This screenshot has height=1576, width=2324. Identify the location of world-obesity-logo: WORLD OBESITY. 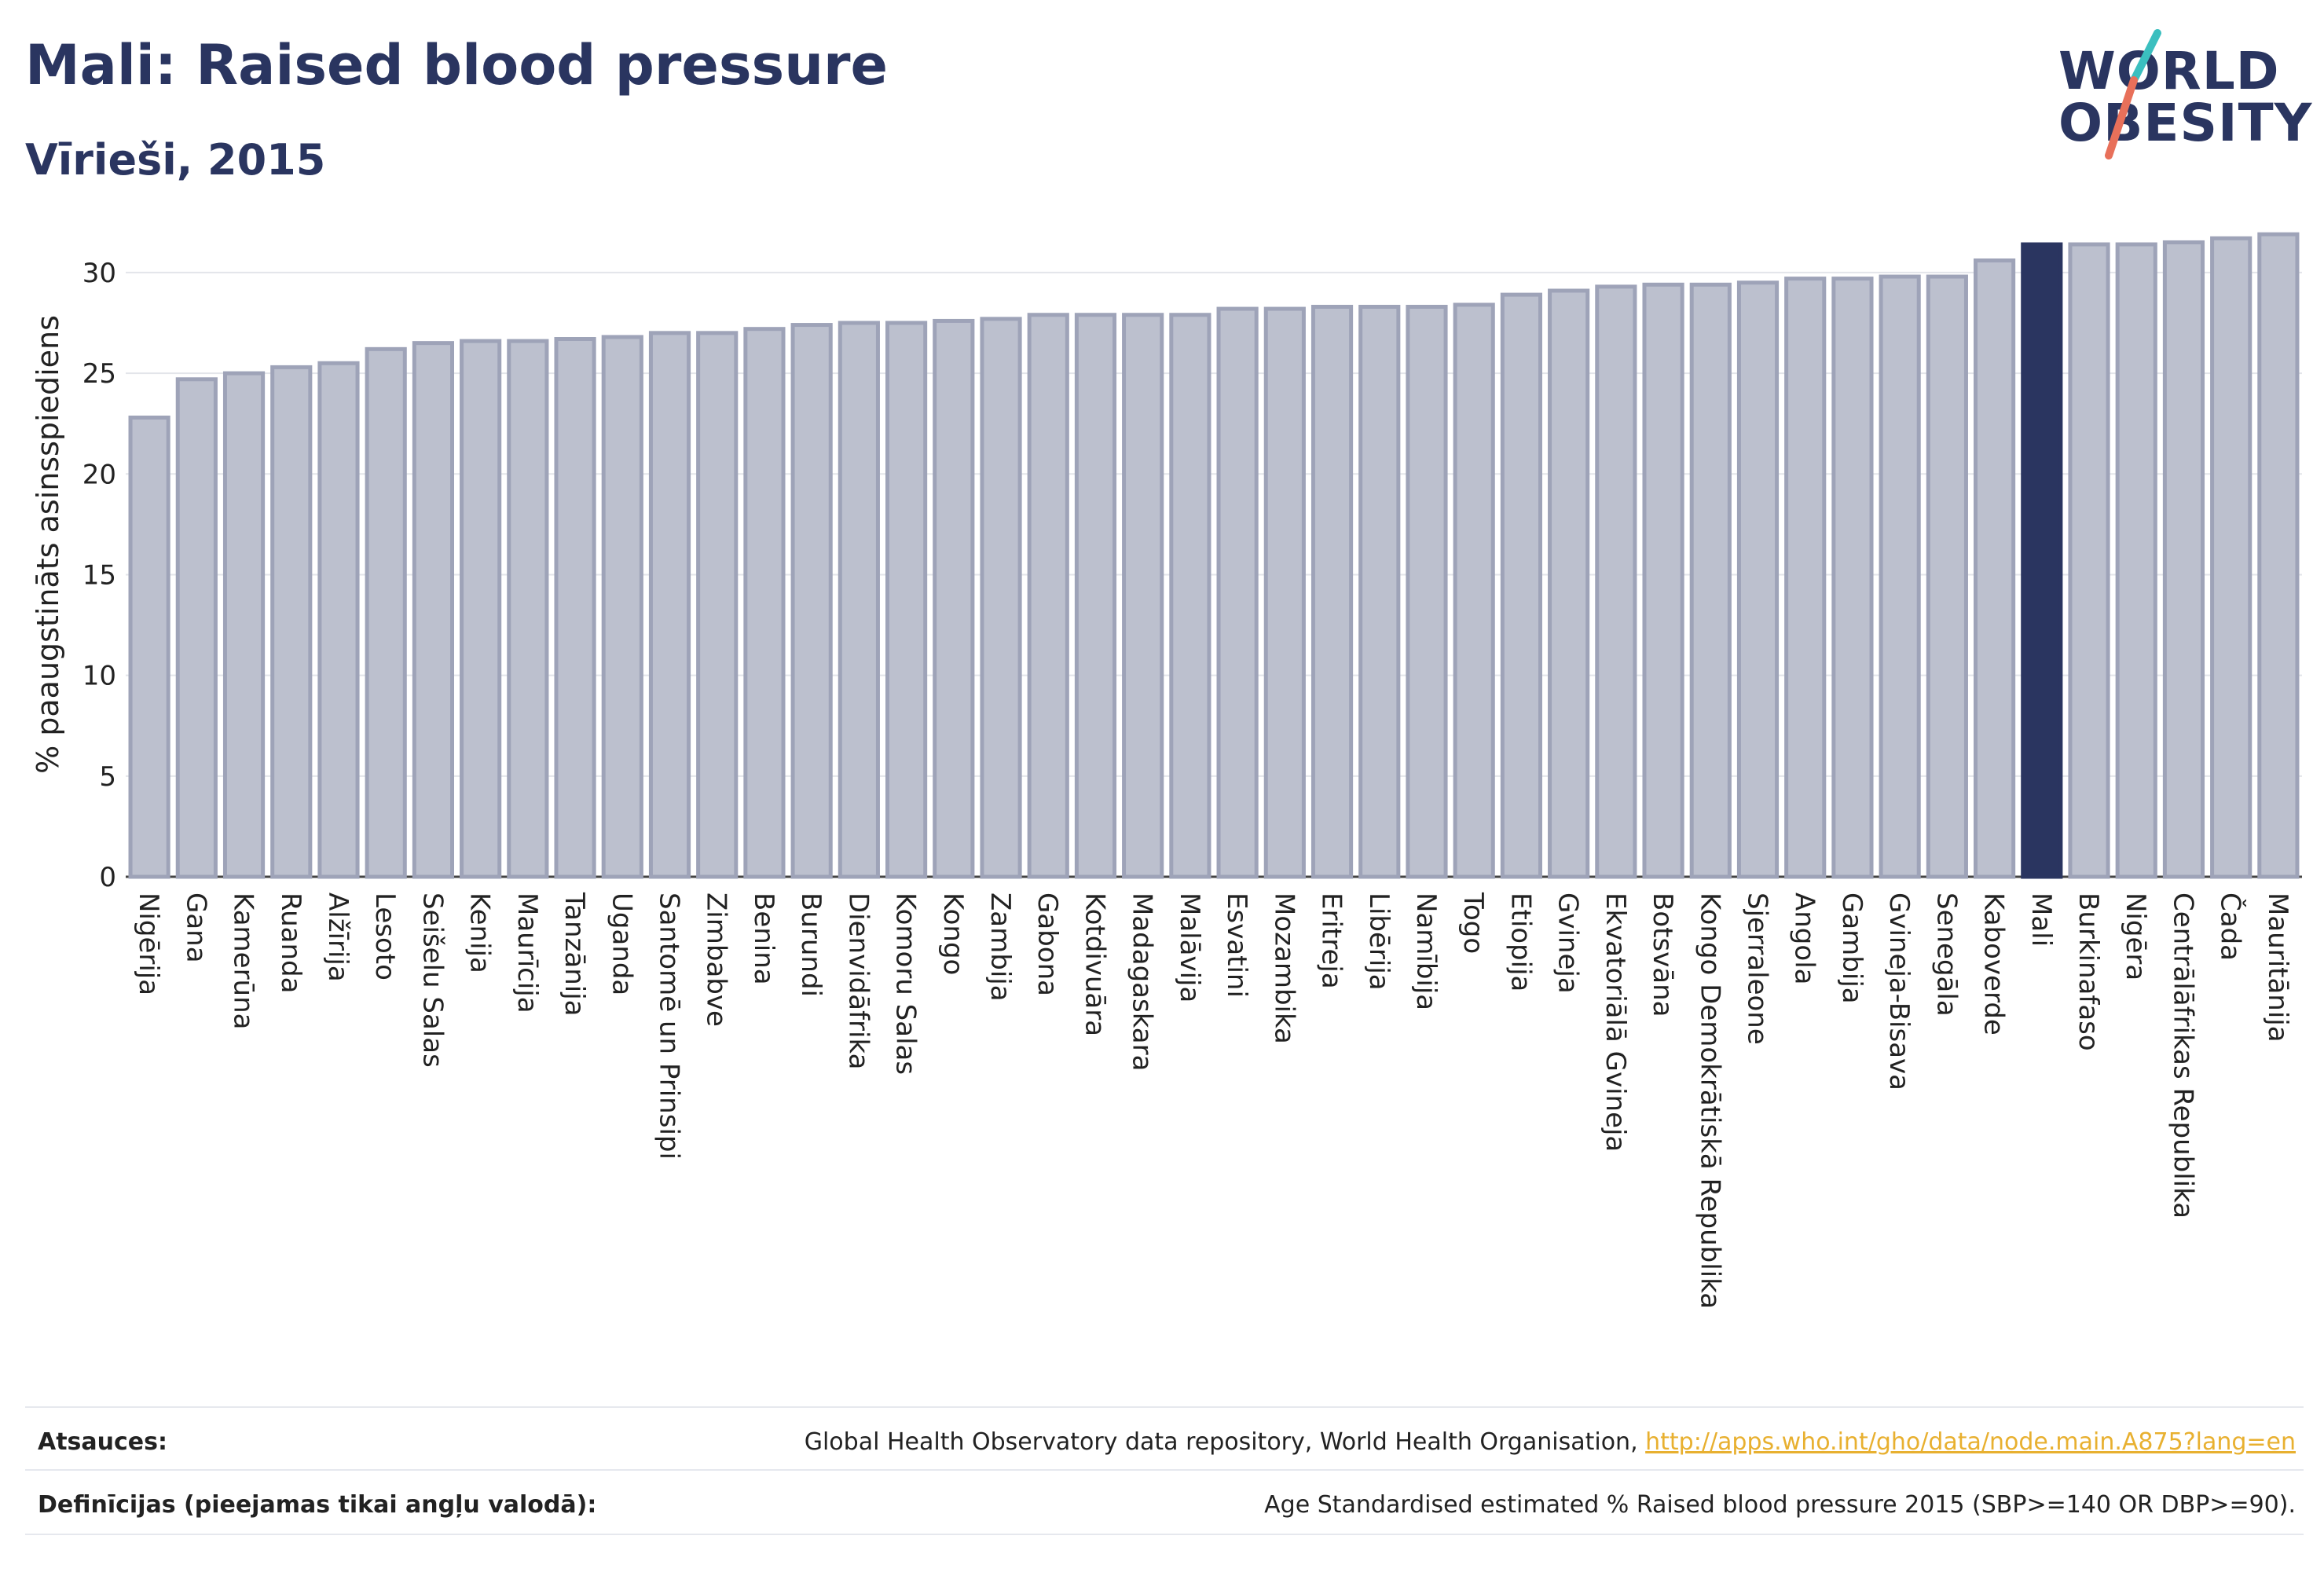
(2185, 94).